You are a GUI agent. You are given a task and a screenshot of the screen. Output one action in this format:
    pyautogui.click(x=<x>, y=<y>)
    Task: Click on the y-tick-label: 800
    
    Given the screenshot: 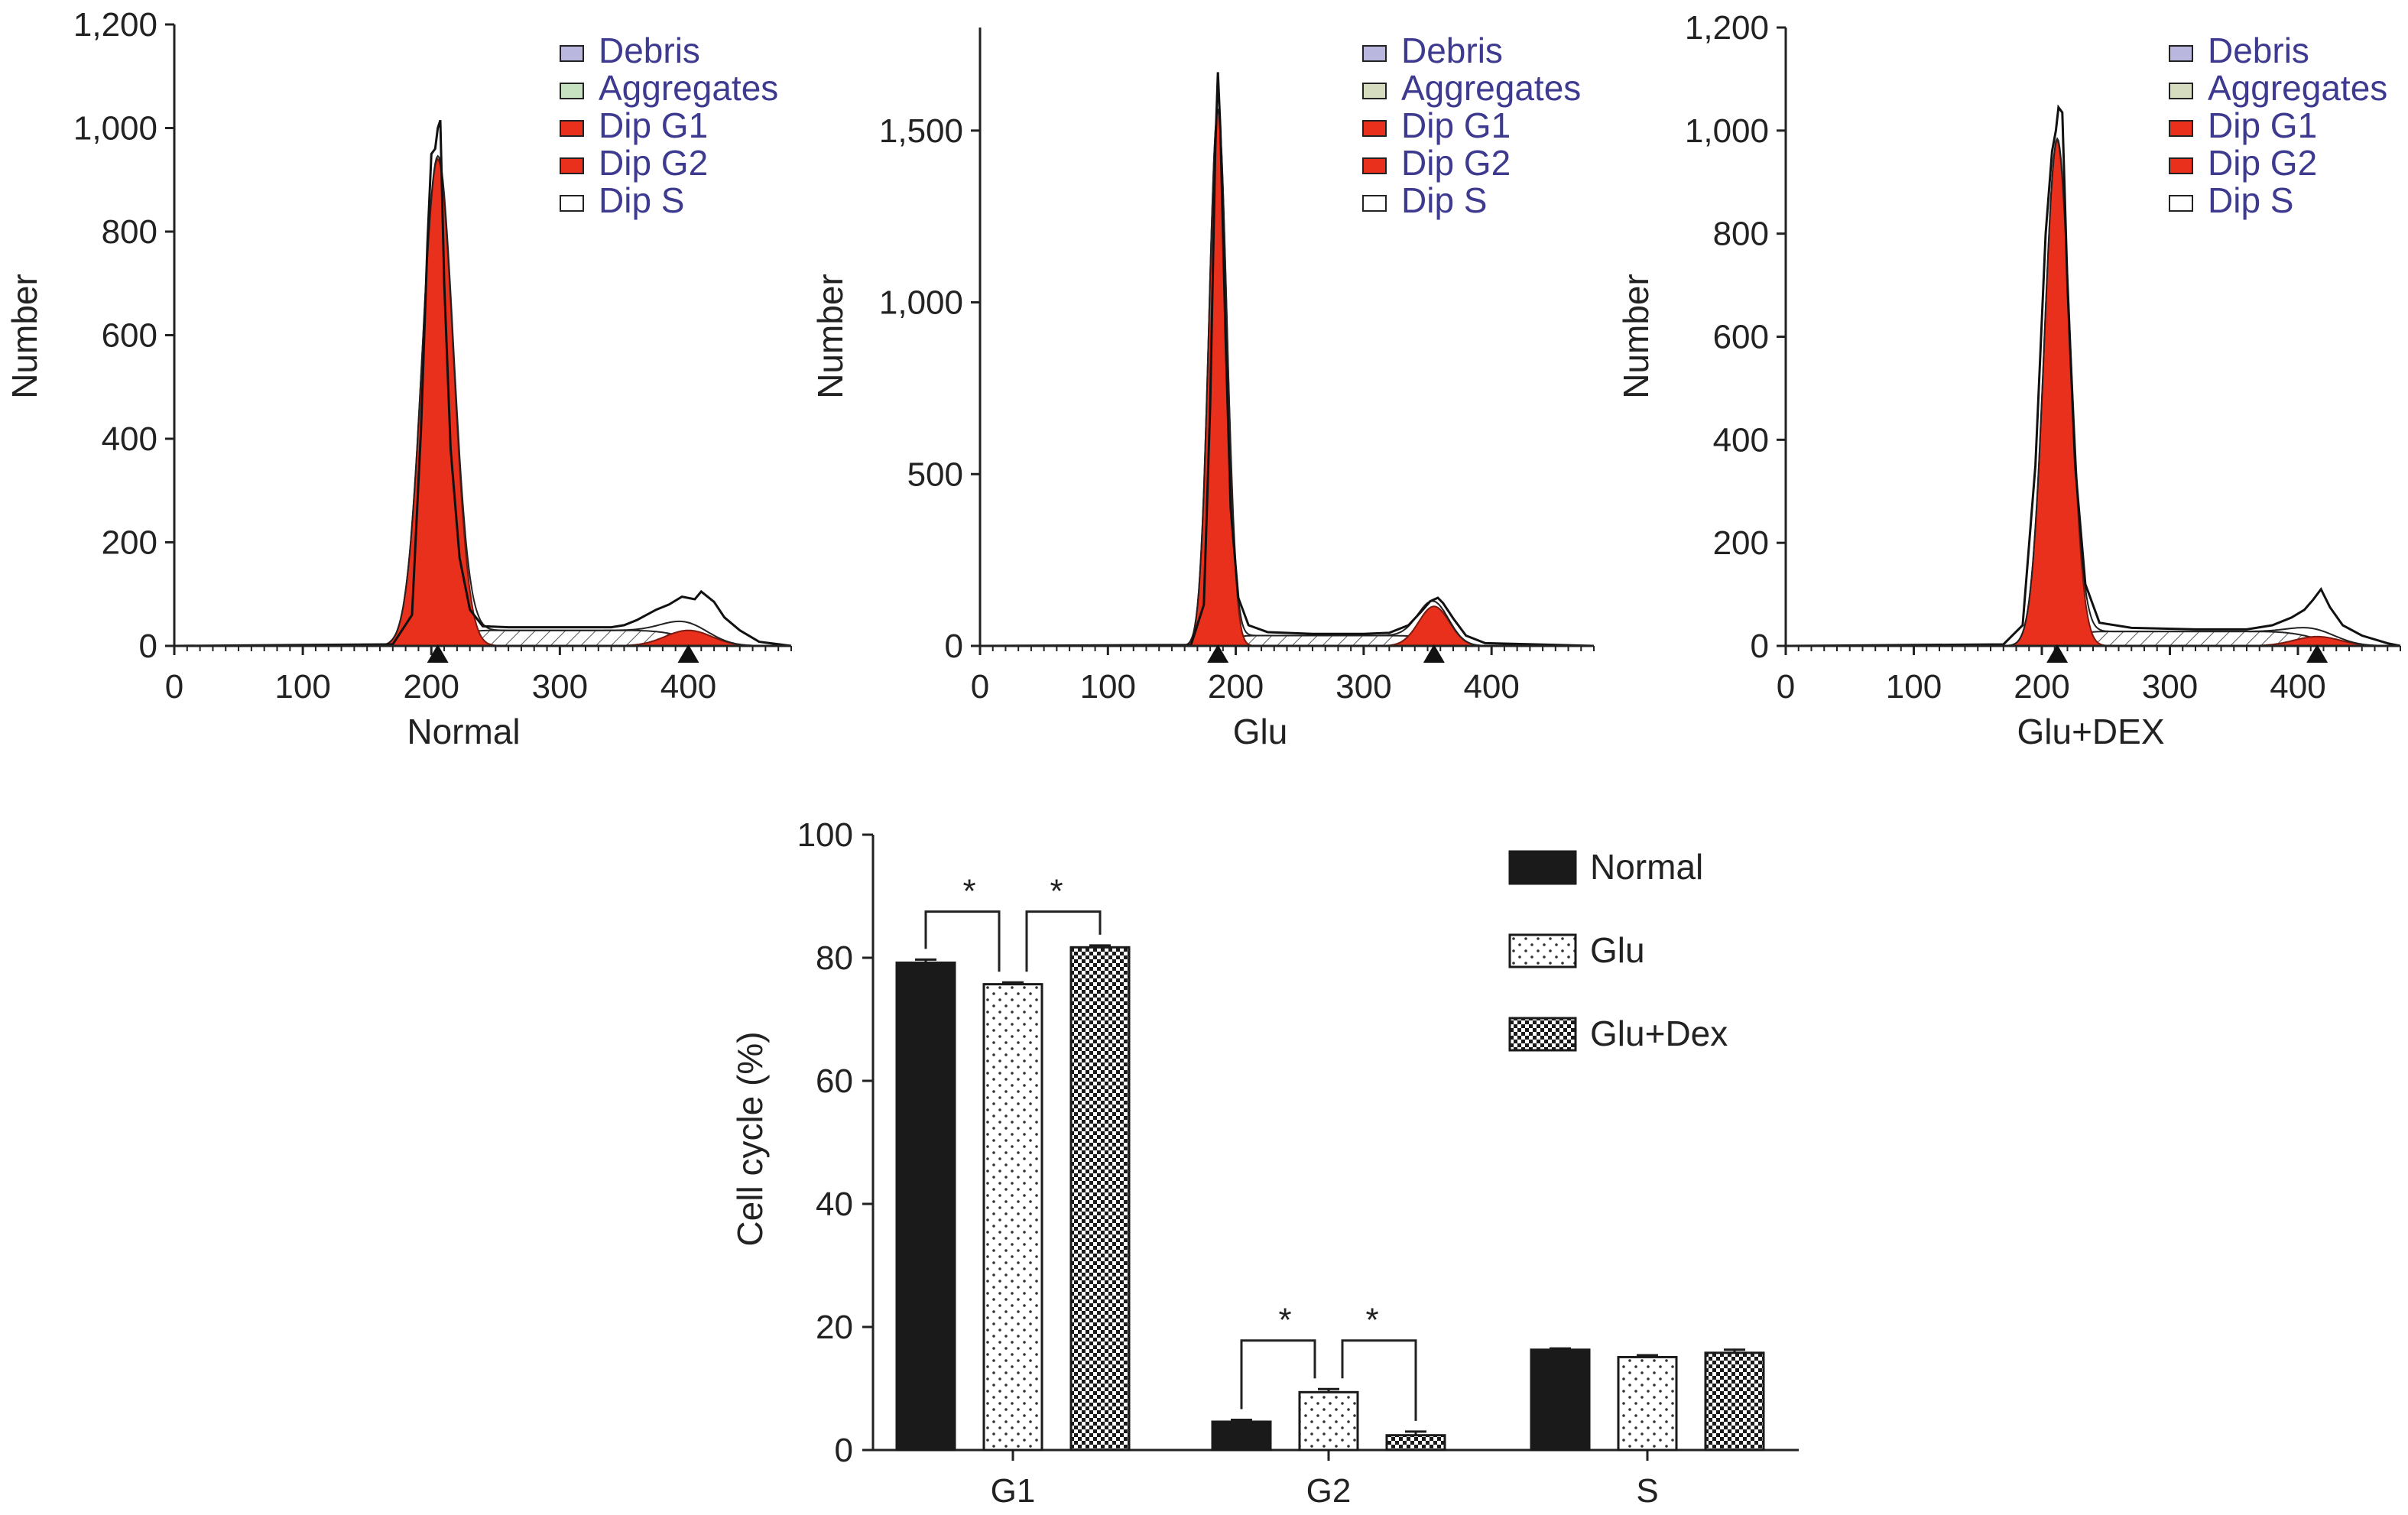 What is the action you would take?
    pyautogui.click(x=1741, y=234)
    